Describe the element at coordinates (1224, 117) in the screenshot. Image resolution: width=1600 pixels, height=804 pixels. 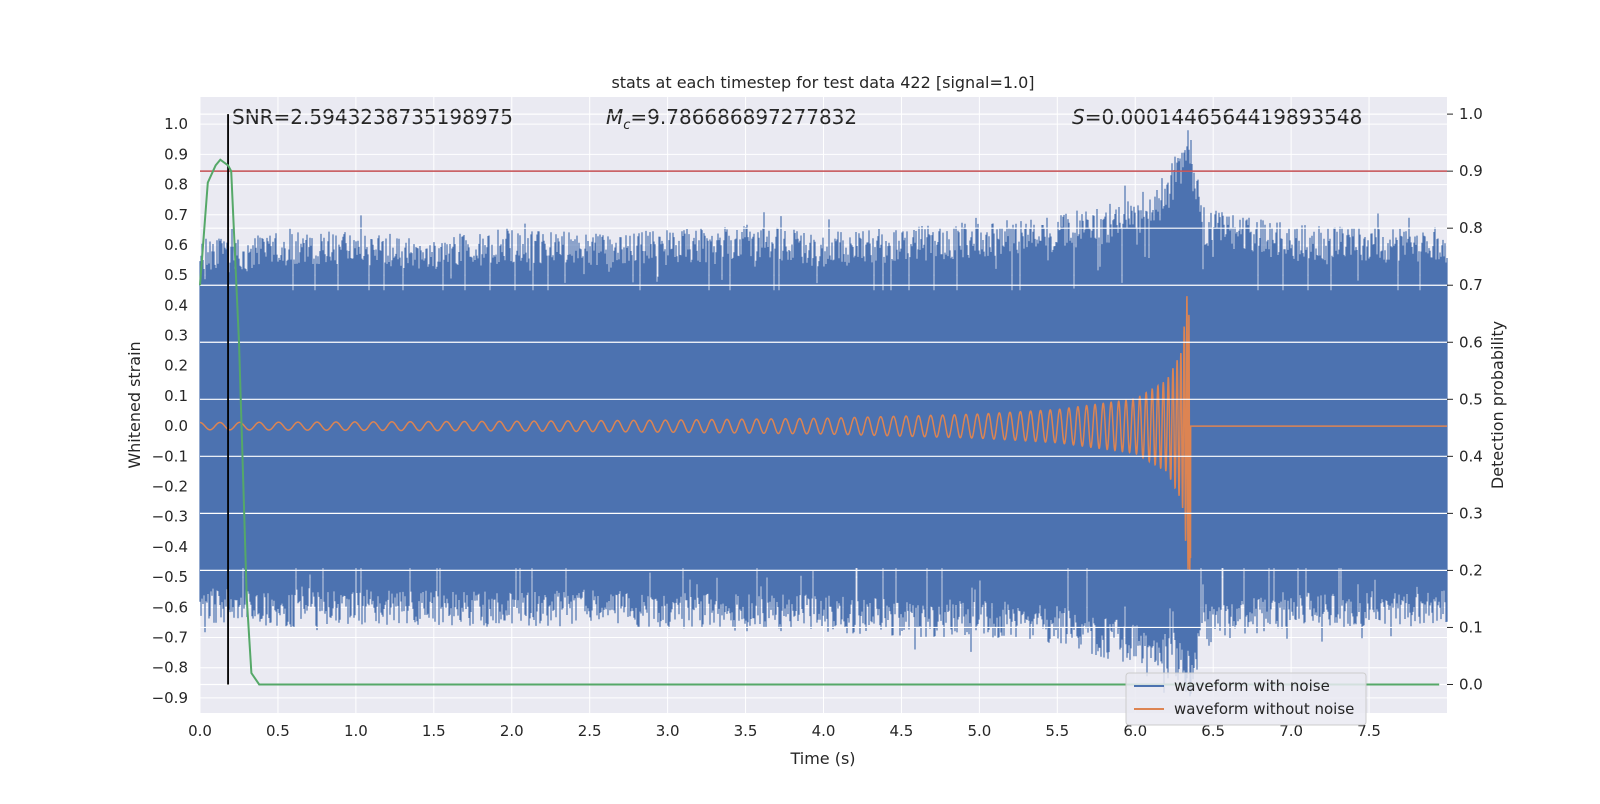
I see `s-value: =0.0001446564419893548` at that location.